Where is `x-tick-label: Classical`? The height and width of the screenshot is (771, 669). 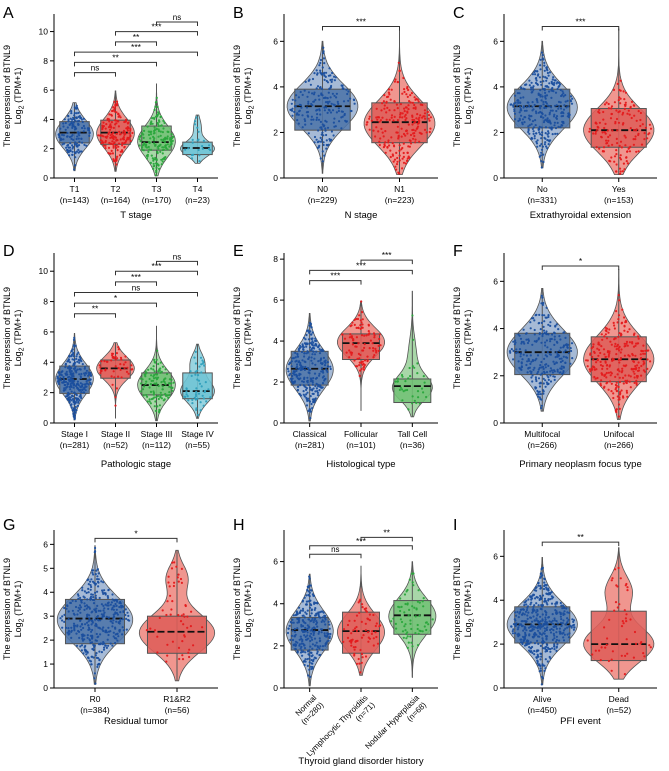
x-tick-label: Classical is located at coordinates (310, 434).